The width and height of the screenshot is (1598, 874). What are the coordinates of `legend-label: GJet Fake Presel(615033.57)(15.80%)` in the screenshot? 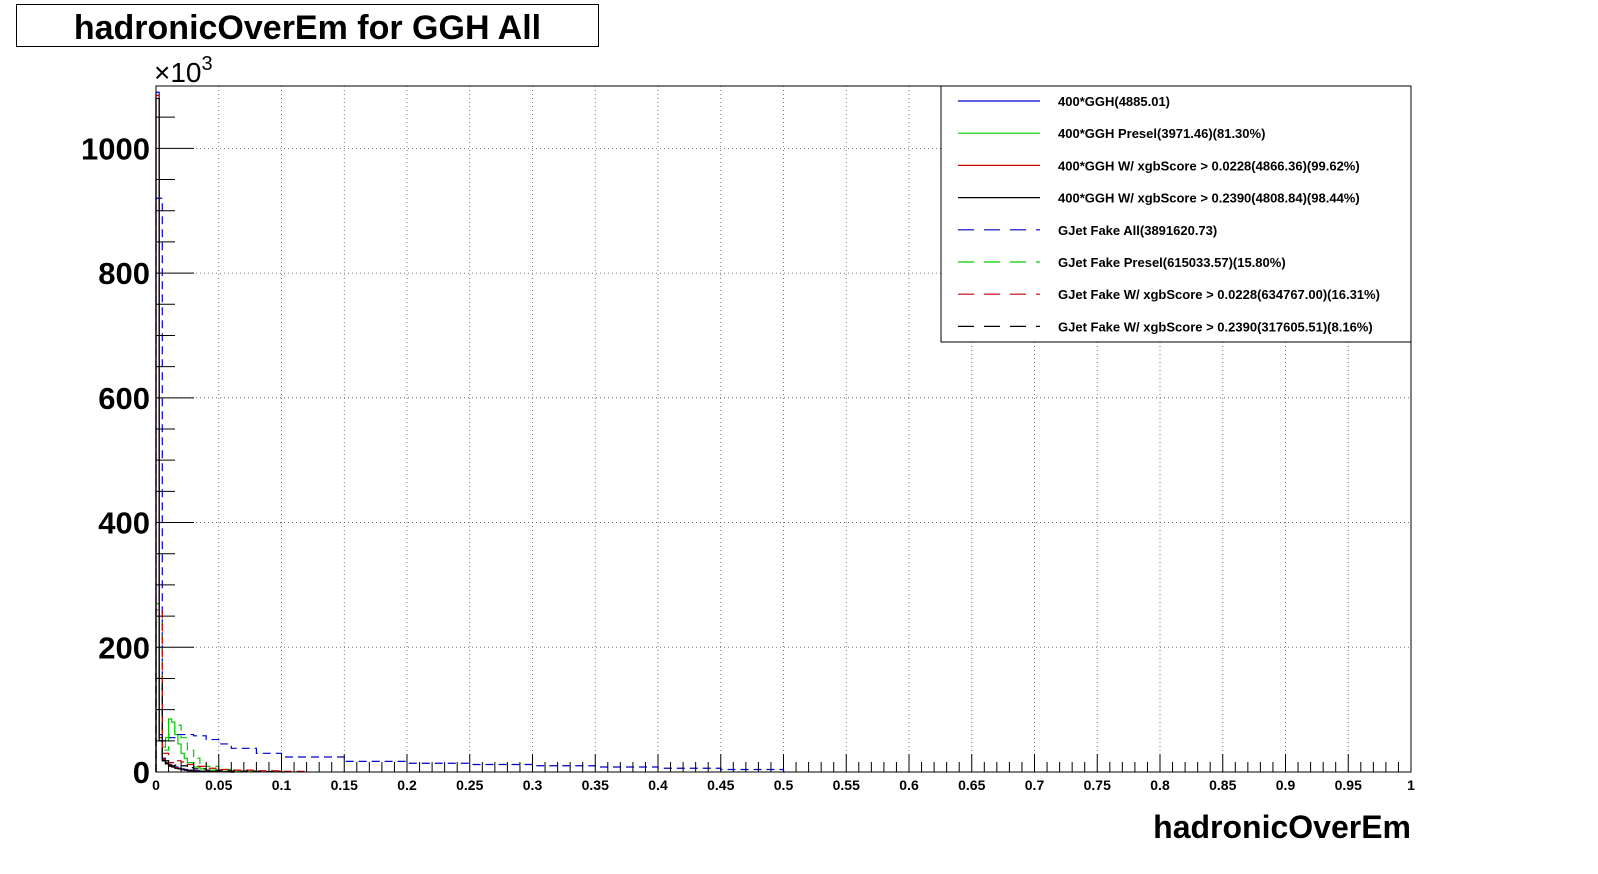 It's located at (1172, 262).